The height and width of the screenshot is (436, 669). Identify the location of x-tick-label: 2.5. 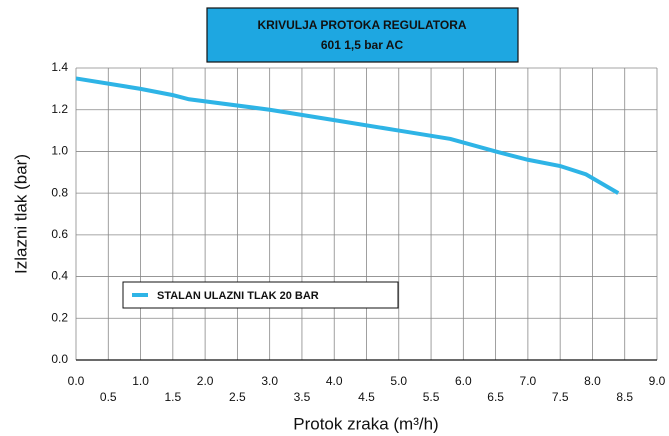
(237, 397).